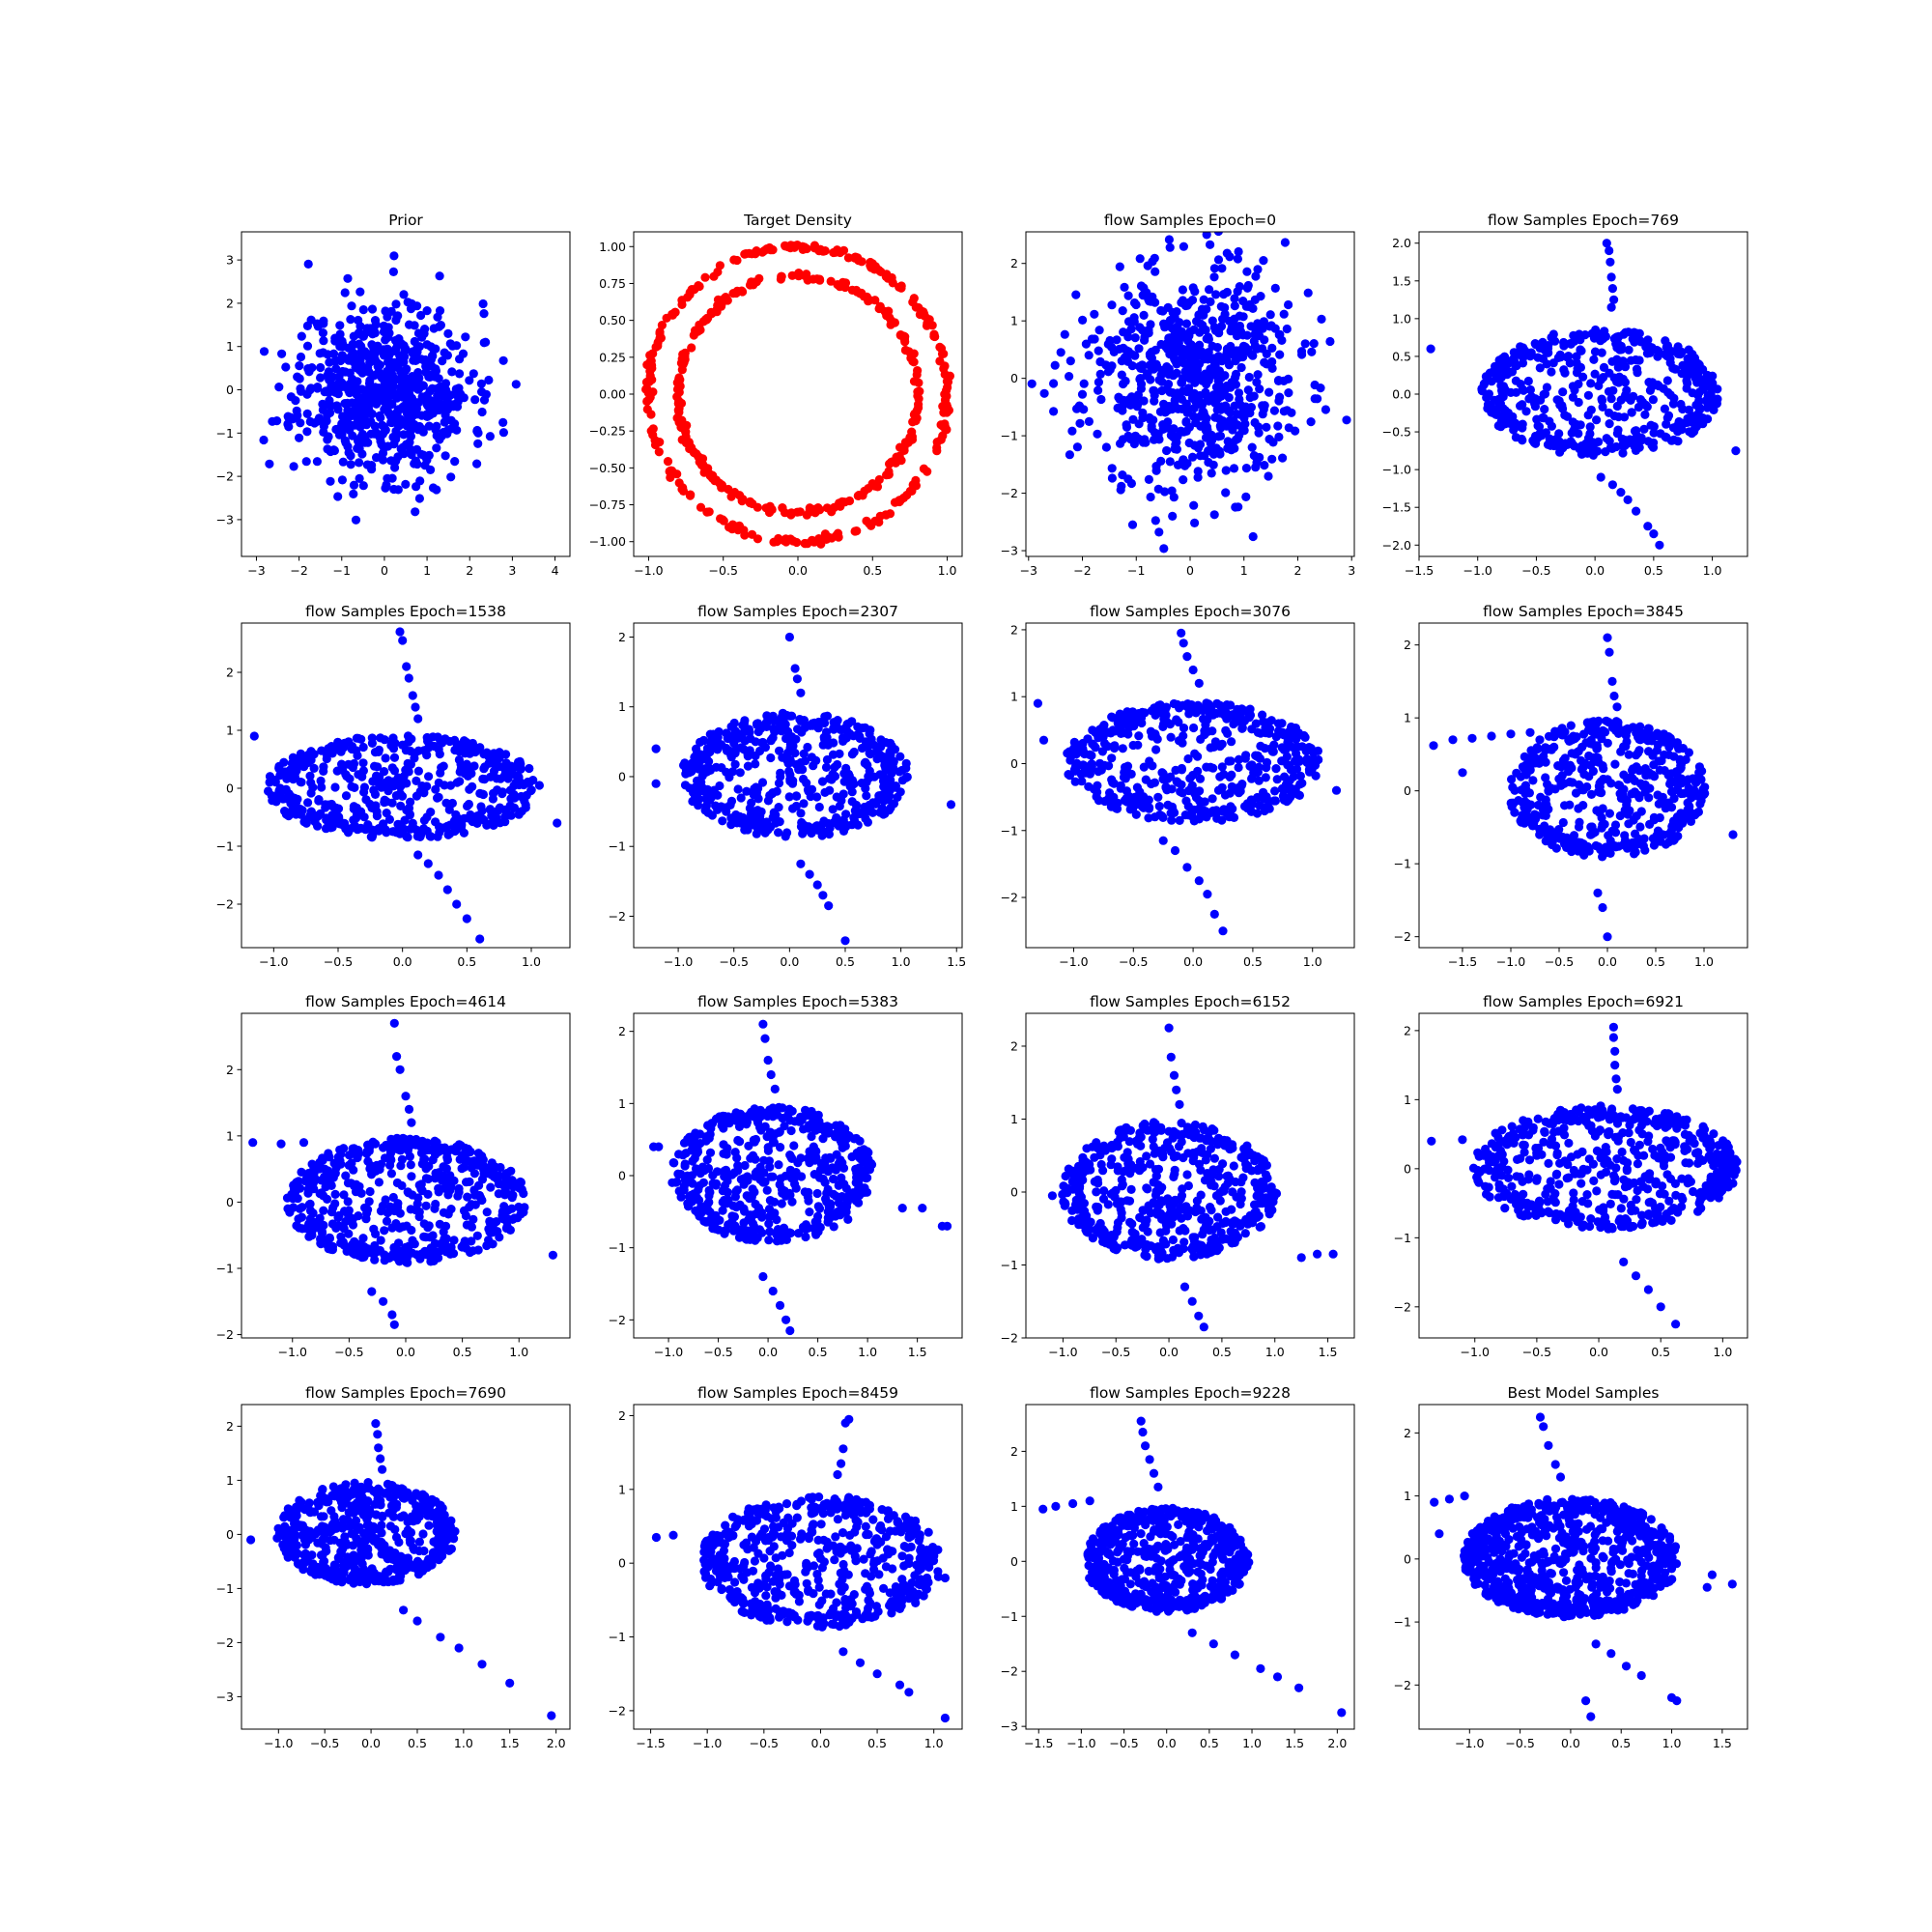 This screenshot has height=1932, width=1932. What do you see at coordinates (1407, 645) in the screenshot?
I see `y-tick-label: 2` at bounding box center [1407, 645].